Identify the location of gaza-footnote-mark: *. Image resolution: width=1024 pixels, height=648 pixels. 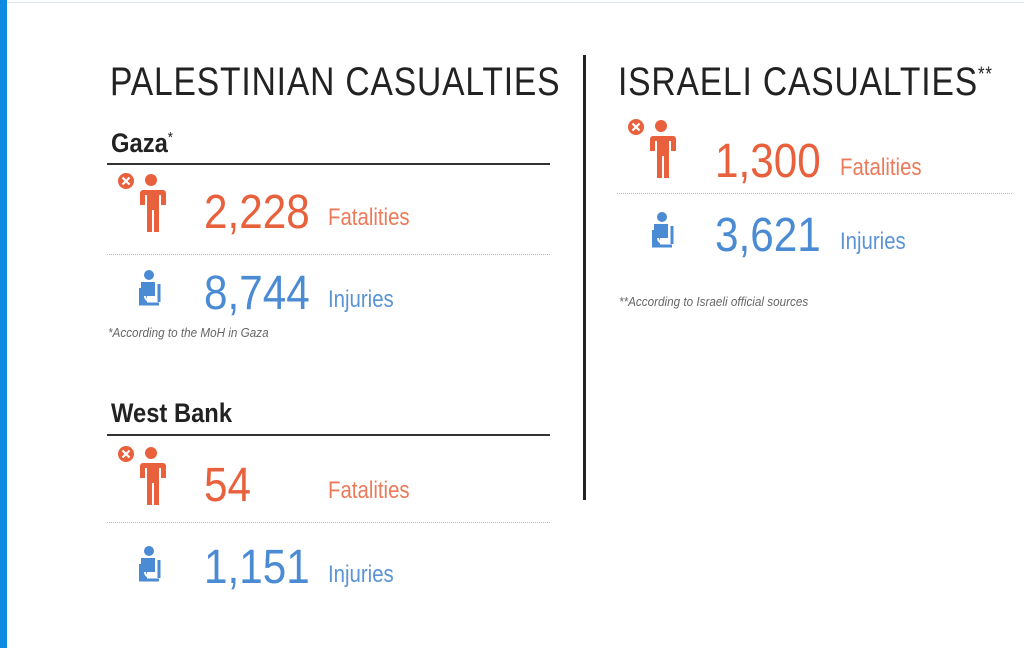
(170, 137).